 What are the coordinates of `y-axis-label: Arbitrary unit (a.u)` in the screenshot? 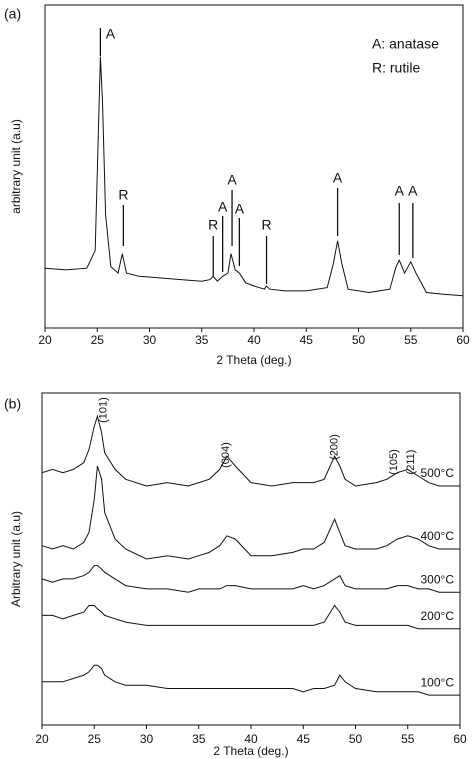 It's located at (16, 559).